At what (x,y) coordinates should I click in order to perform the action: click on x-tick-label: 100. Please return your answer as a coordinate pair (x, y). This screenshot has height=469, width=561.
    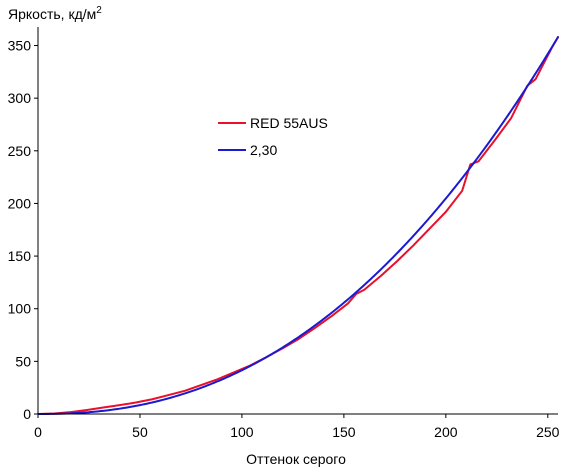
    Looking at the image, I should click on (242, 432).